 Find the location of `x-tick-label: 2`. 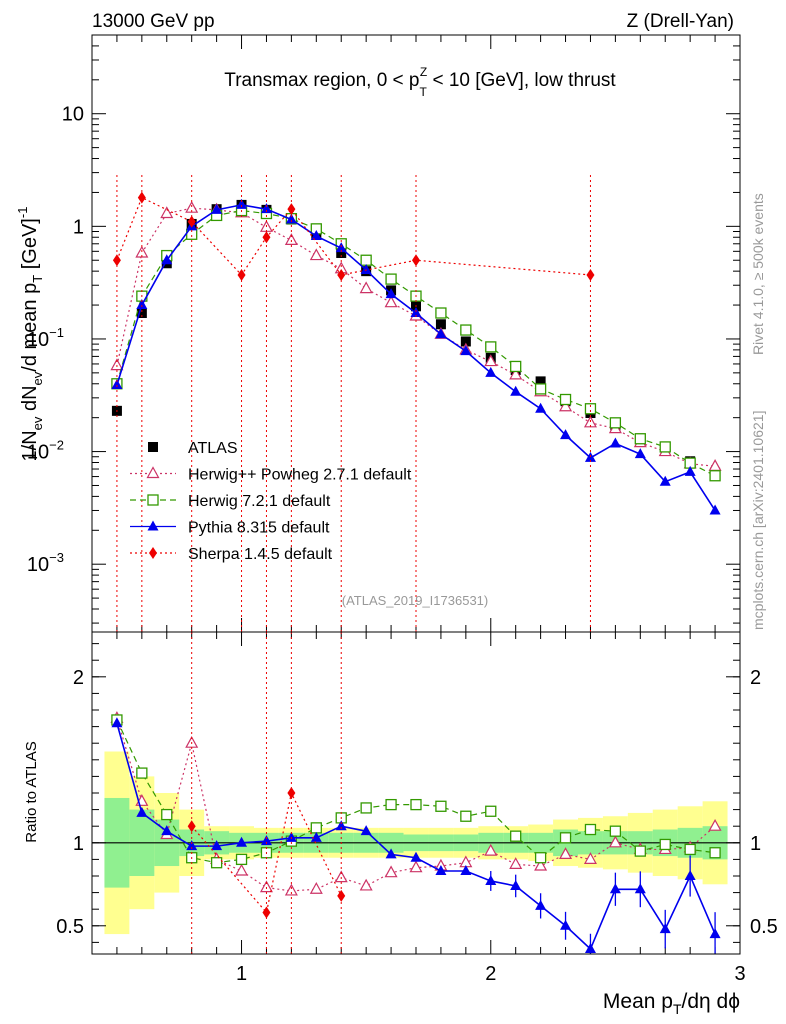

x-tick-label: 2 is located at coordinates (490, 974).